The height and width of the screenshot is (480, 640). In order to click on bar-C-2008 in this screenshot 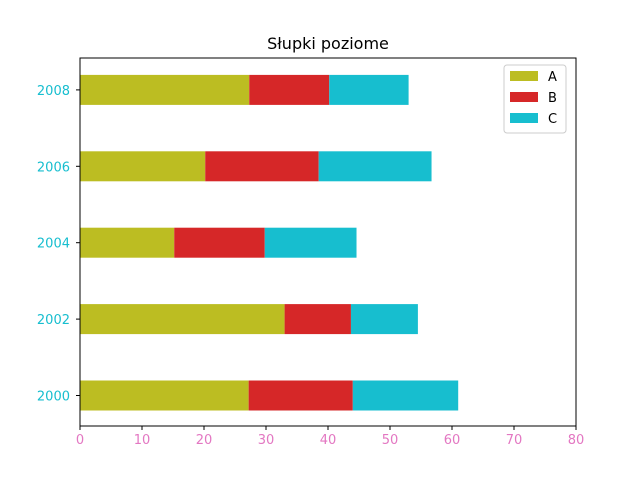, I will do `click(369, 89)`.